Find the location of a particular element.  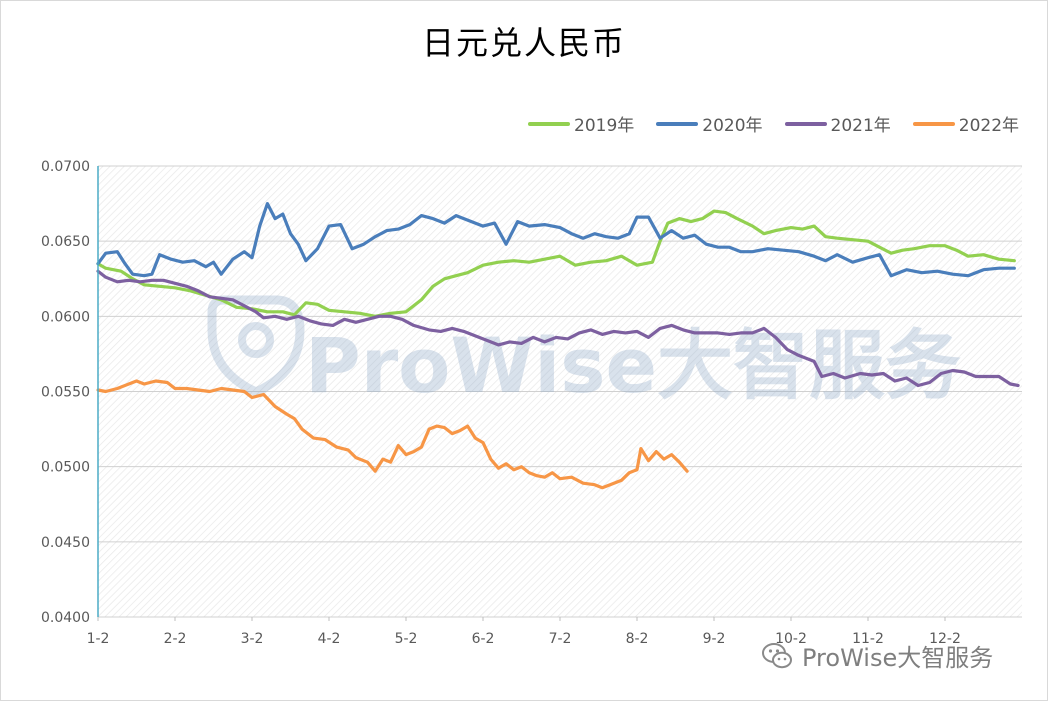

legend-item: 2022年 is located at coordinates (966, 123).